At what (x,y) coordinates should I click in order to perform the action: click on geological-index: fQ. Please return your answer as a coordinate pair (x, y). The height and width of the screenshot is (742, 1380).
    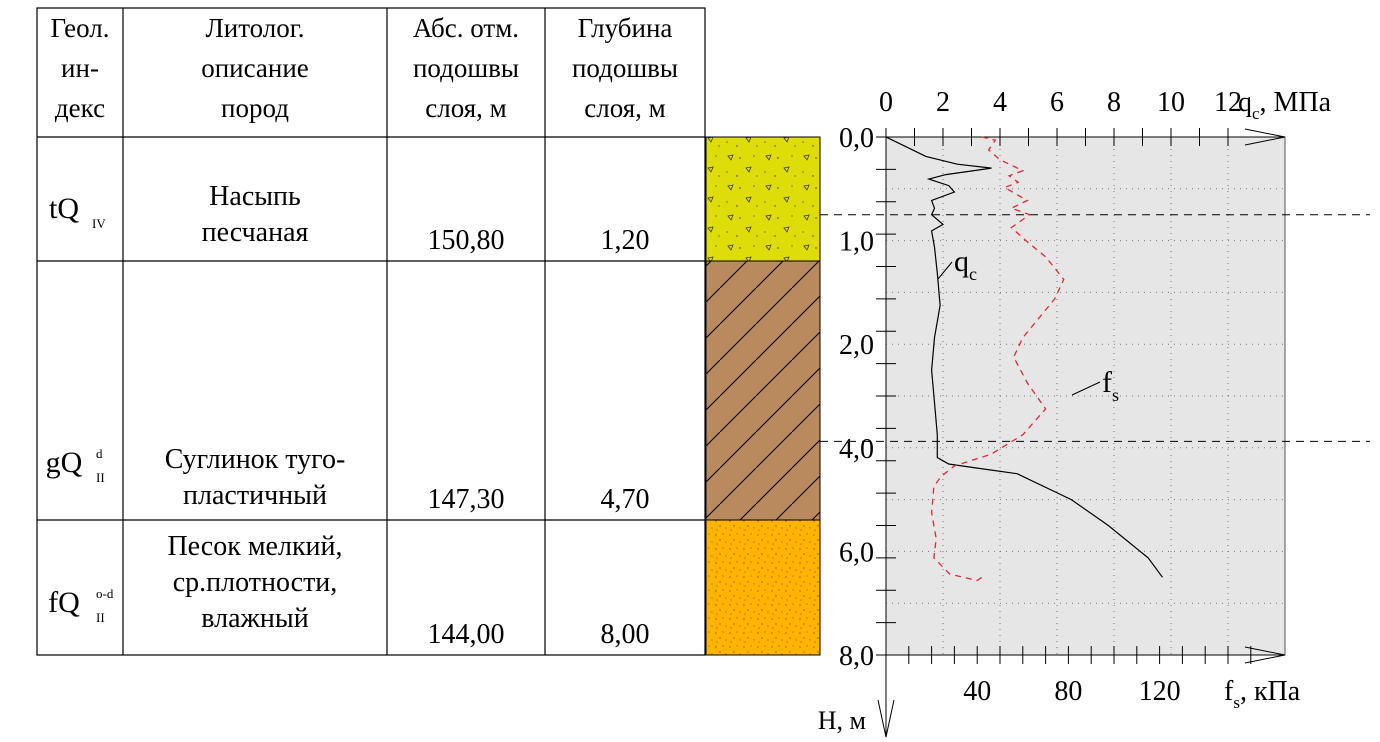
    Looking at the image, I should click on (64, 602).